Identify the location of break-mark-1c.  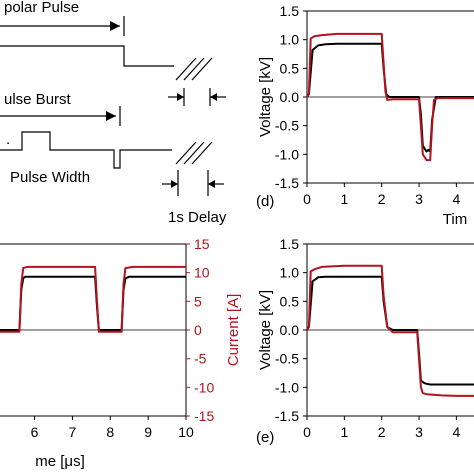
(202, 69).